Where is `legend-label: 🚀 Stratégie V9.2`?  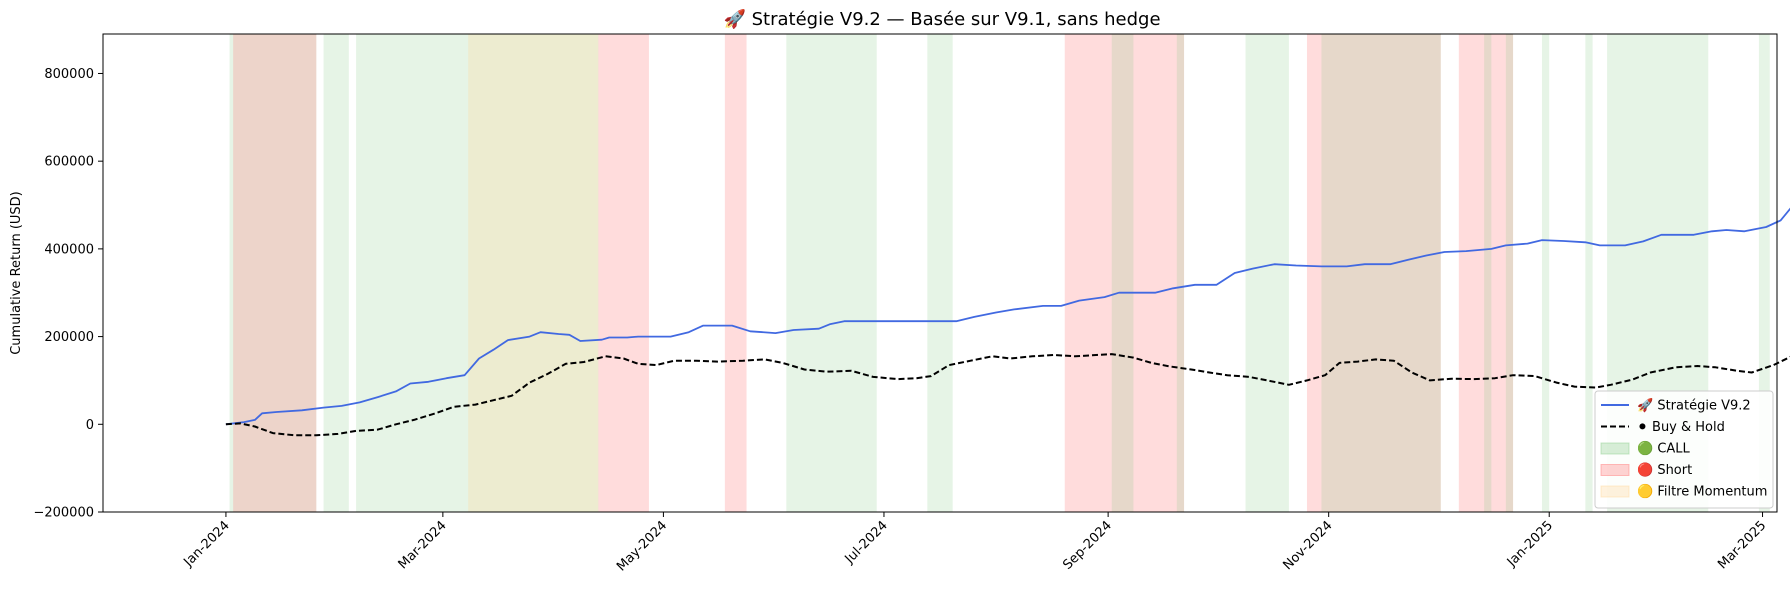 legend-label: 🚀 Stratégie V9.2 is located at coordinates (1694, 406).